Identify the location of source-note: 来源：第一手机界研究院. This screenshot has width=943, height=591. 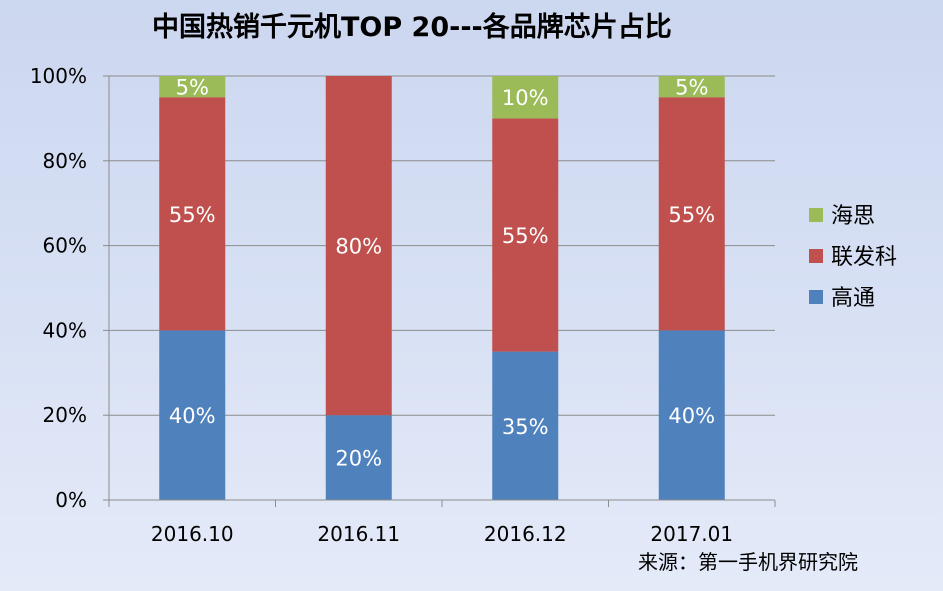
(748, 562).